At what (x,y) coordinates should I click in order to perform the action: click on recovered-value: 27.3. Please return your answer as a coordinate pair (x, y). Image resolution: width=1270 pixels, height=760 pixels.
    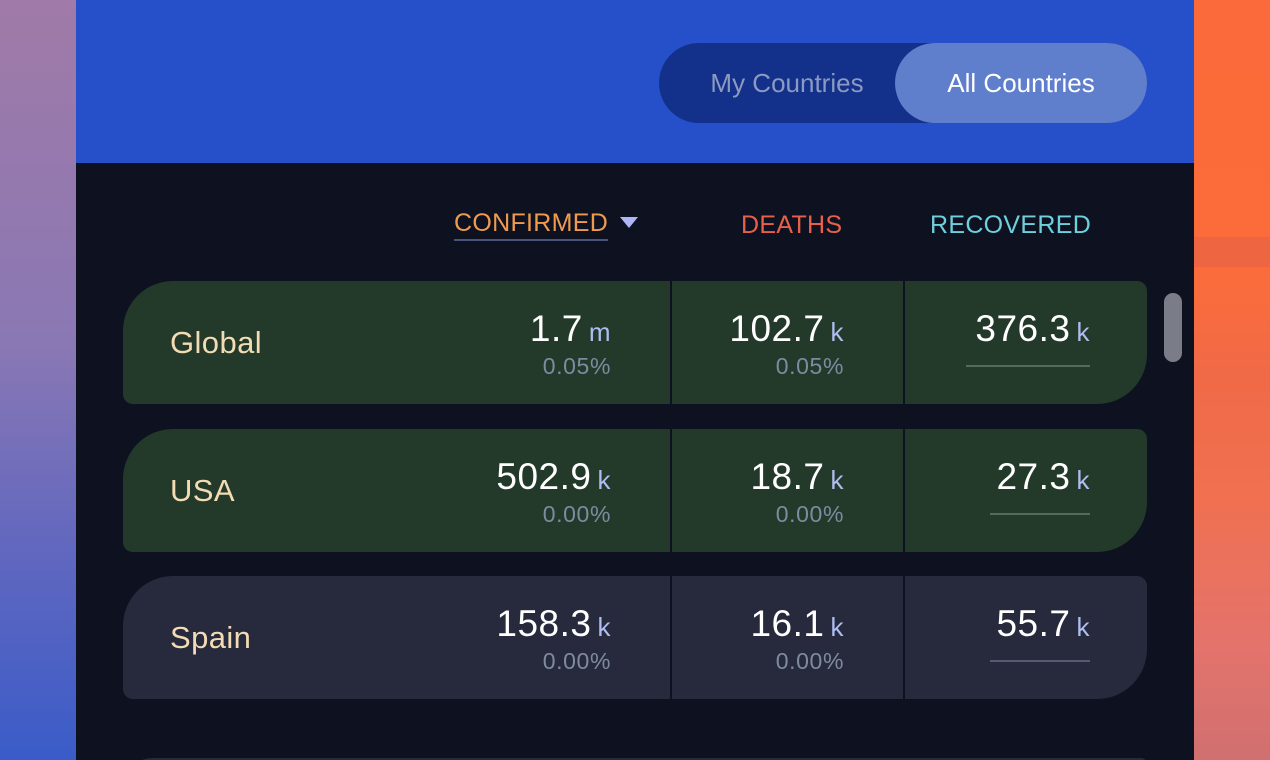
    Looking at the image, I should click on (1033, 476).